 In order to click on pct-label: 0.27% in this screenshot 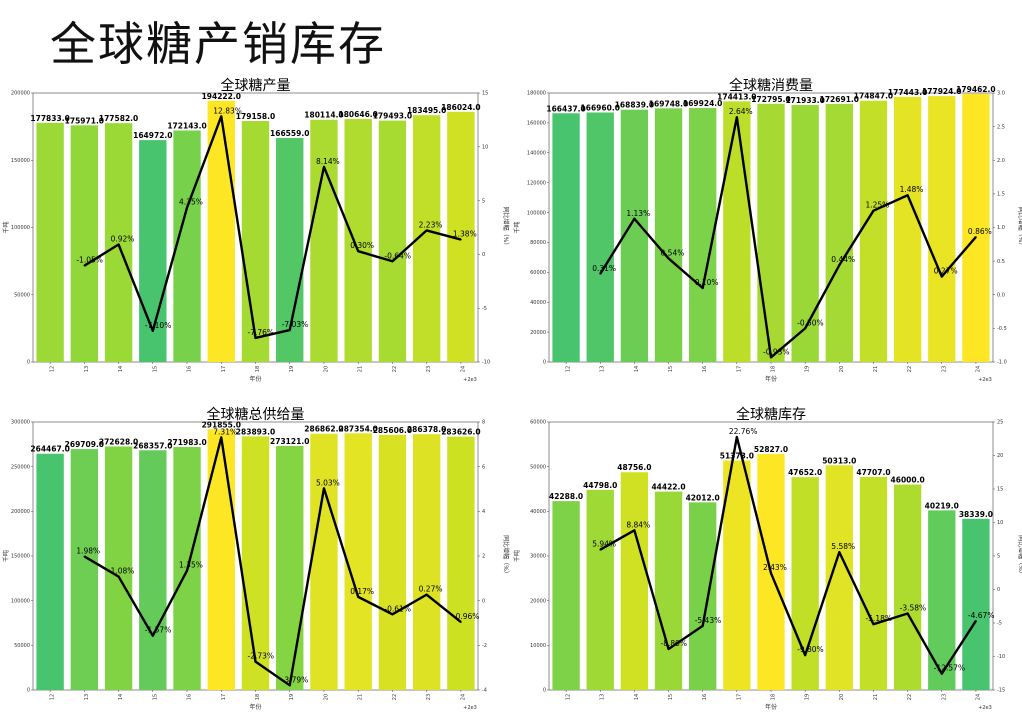, I will do `click(946, 271)`.